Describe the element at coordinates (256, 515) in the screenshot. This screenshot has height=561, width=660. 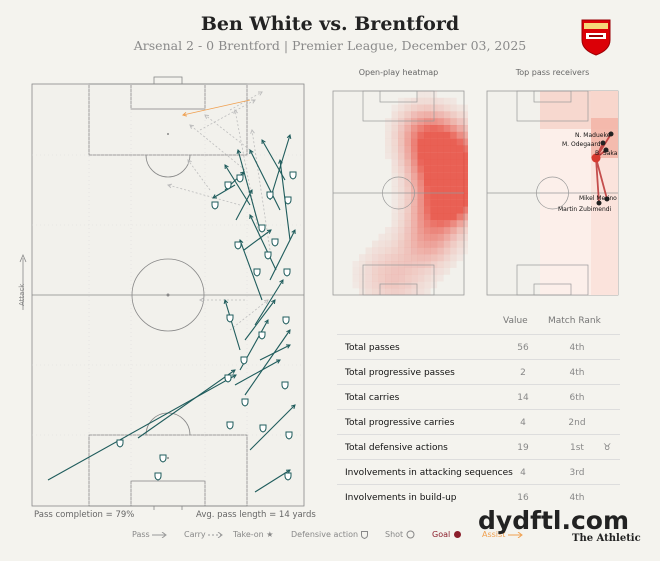
I see `avg-pass-length: Avg. pass length = 14 yards` at that location.